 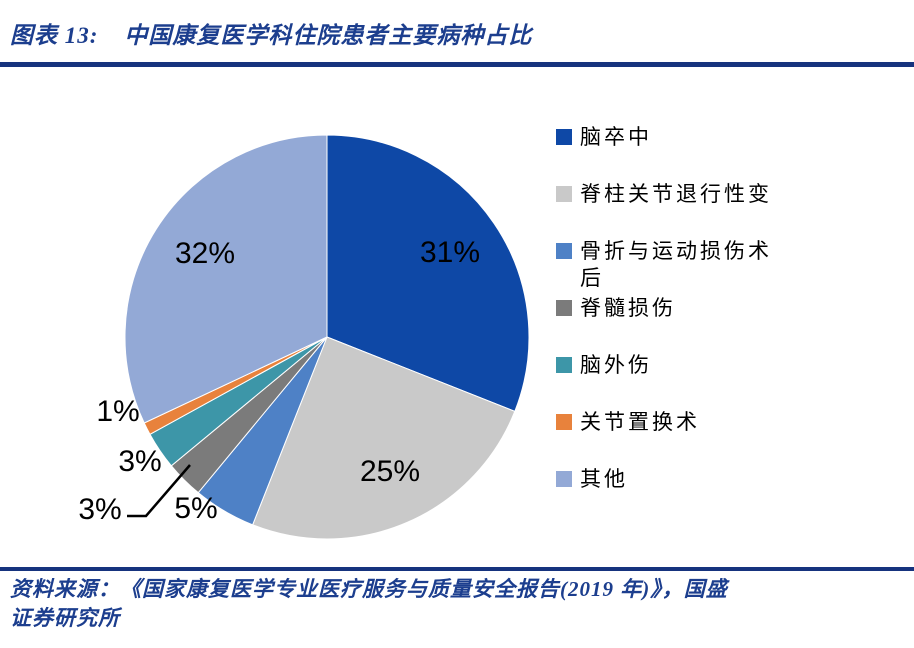 I want to click on legend-item-其他: 其他, so click(x=731, y=494).